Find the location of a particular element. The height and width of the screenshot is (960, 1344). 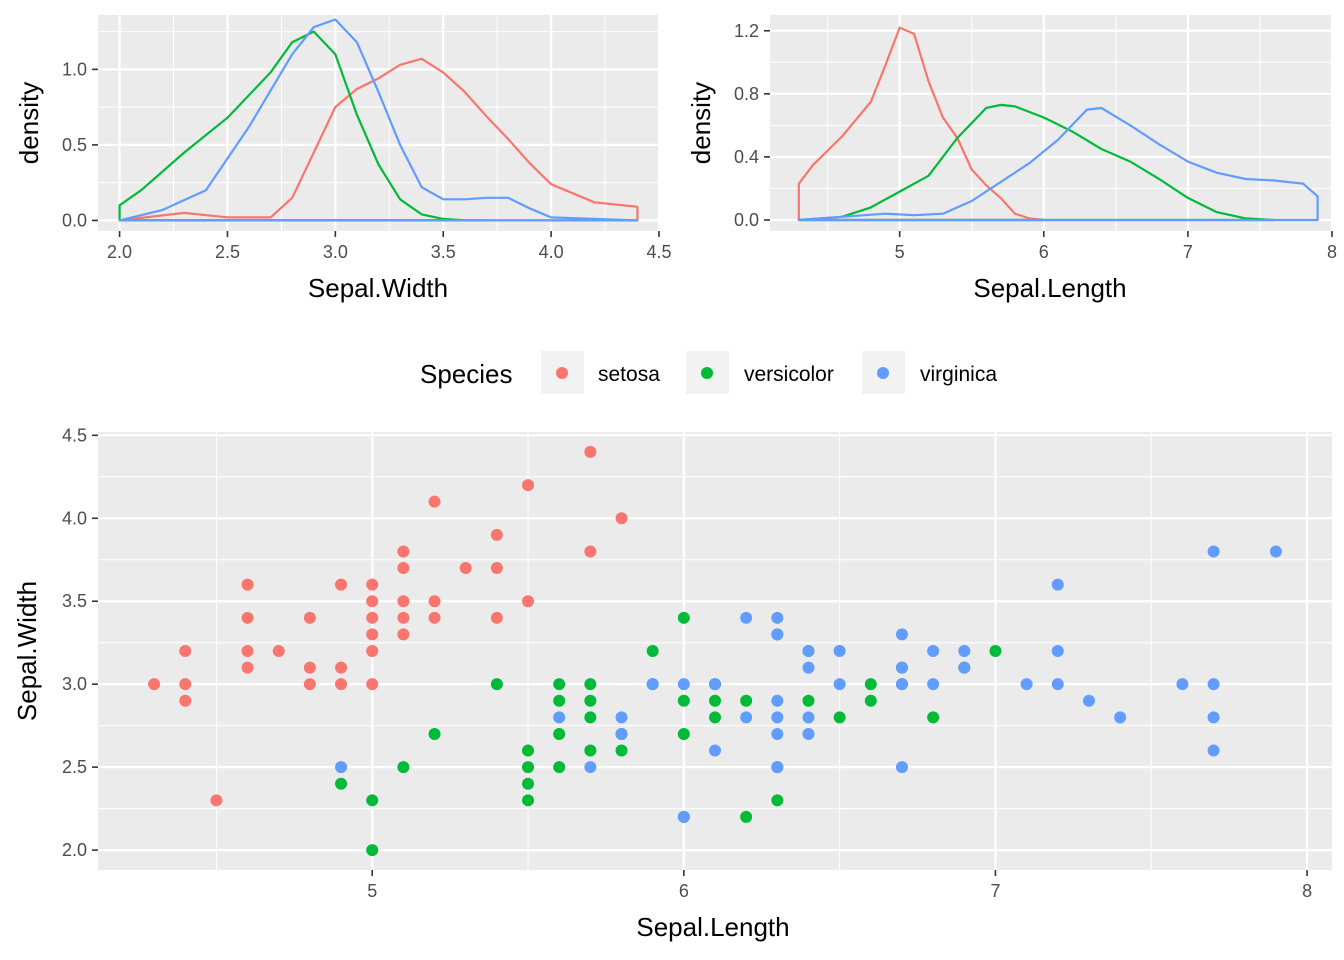

legend-dot-virginica is located at coordinates (883, 373).